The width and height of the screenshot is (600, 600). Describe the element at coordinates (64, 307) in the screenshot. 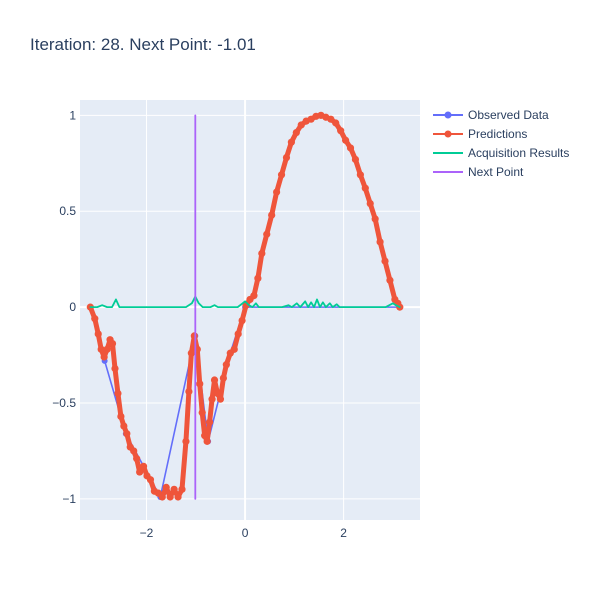

I see `y-axis: −1 −0.5 0 0.5 1` at that location.